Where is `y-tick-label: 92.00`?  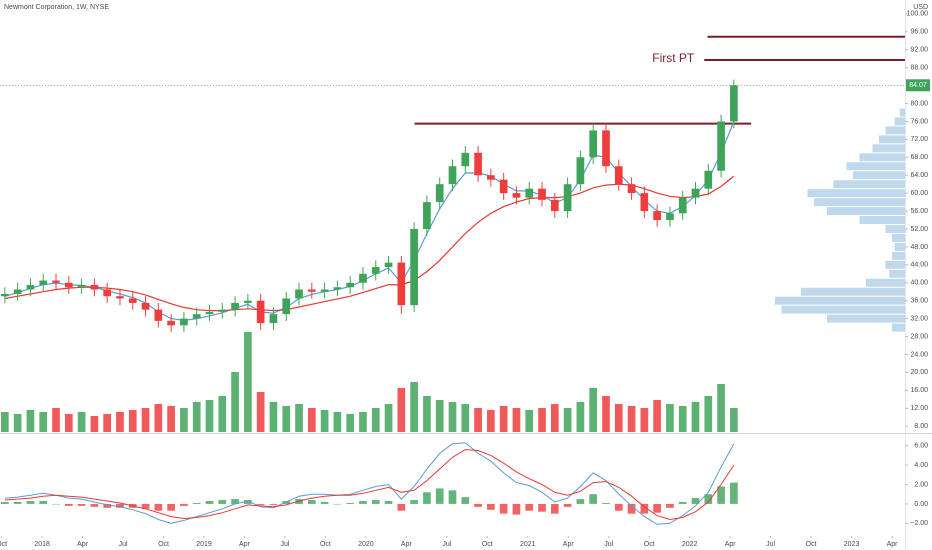
y-tick-label: 92.00 is located at coordinates (919, 50).